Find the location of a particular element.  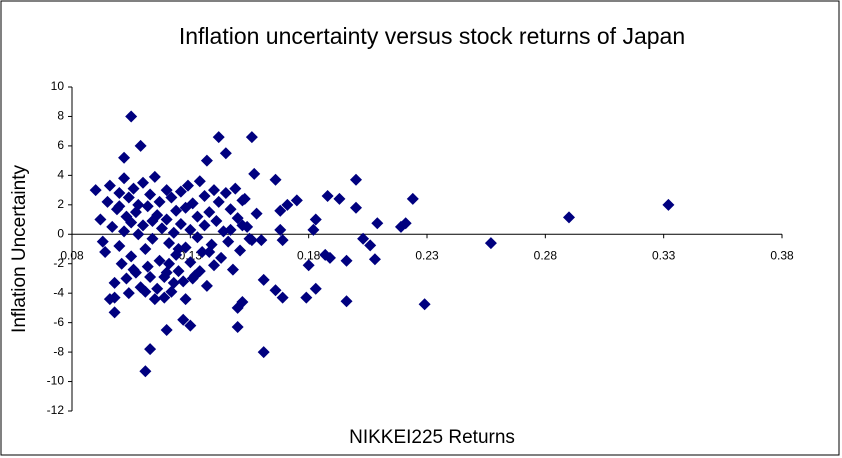

y-tick-label: -6 is located at coordinates (58, 322).